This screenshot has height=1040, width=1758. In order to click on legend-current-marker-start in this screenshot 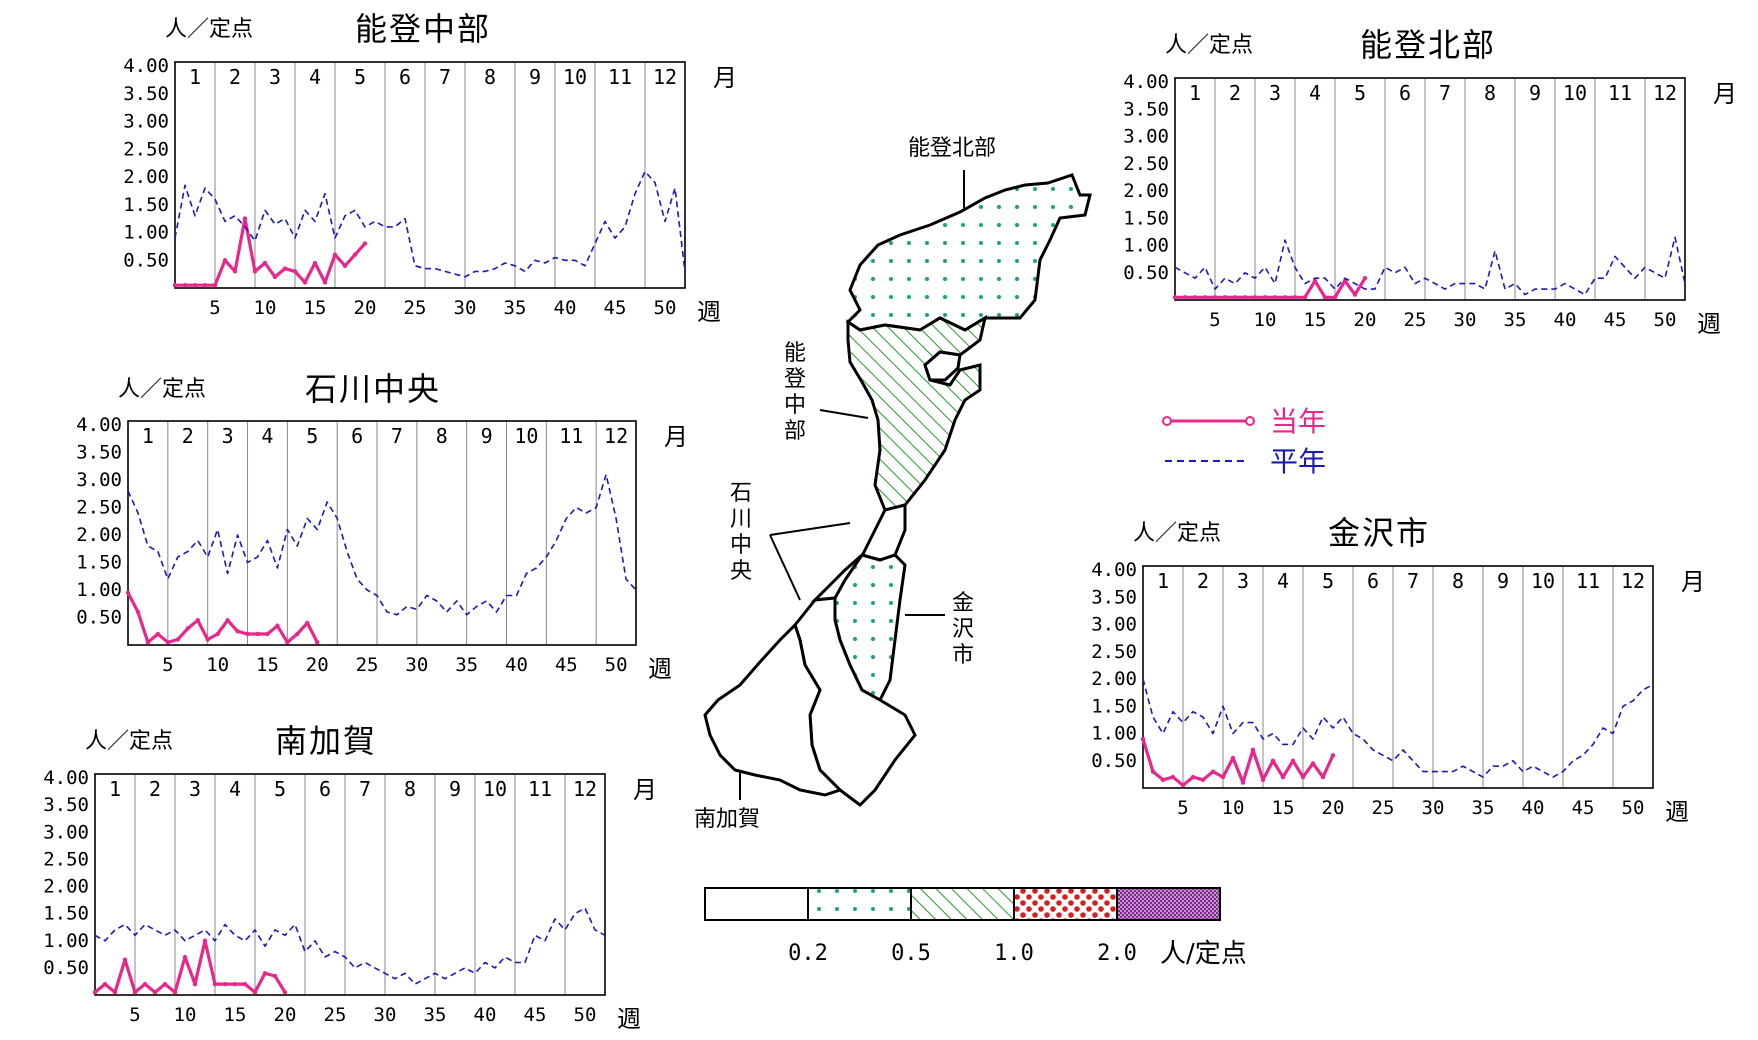, I will do `click(1167, 421)`.